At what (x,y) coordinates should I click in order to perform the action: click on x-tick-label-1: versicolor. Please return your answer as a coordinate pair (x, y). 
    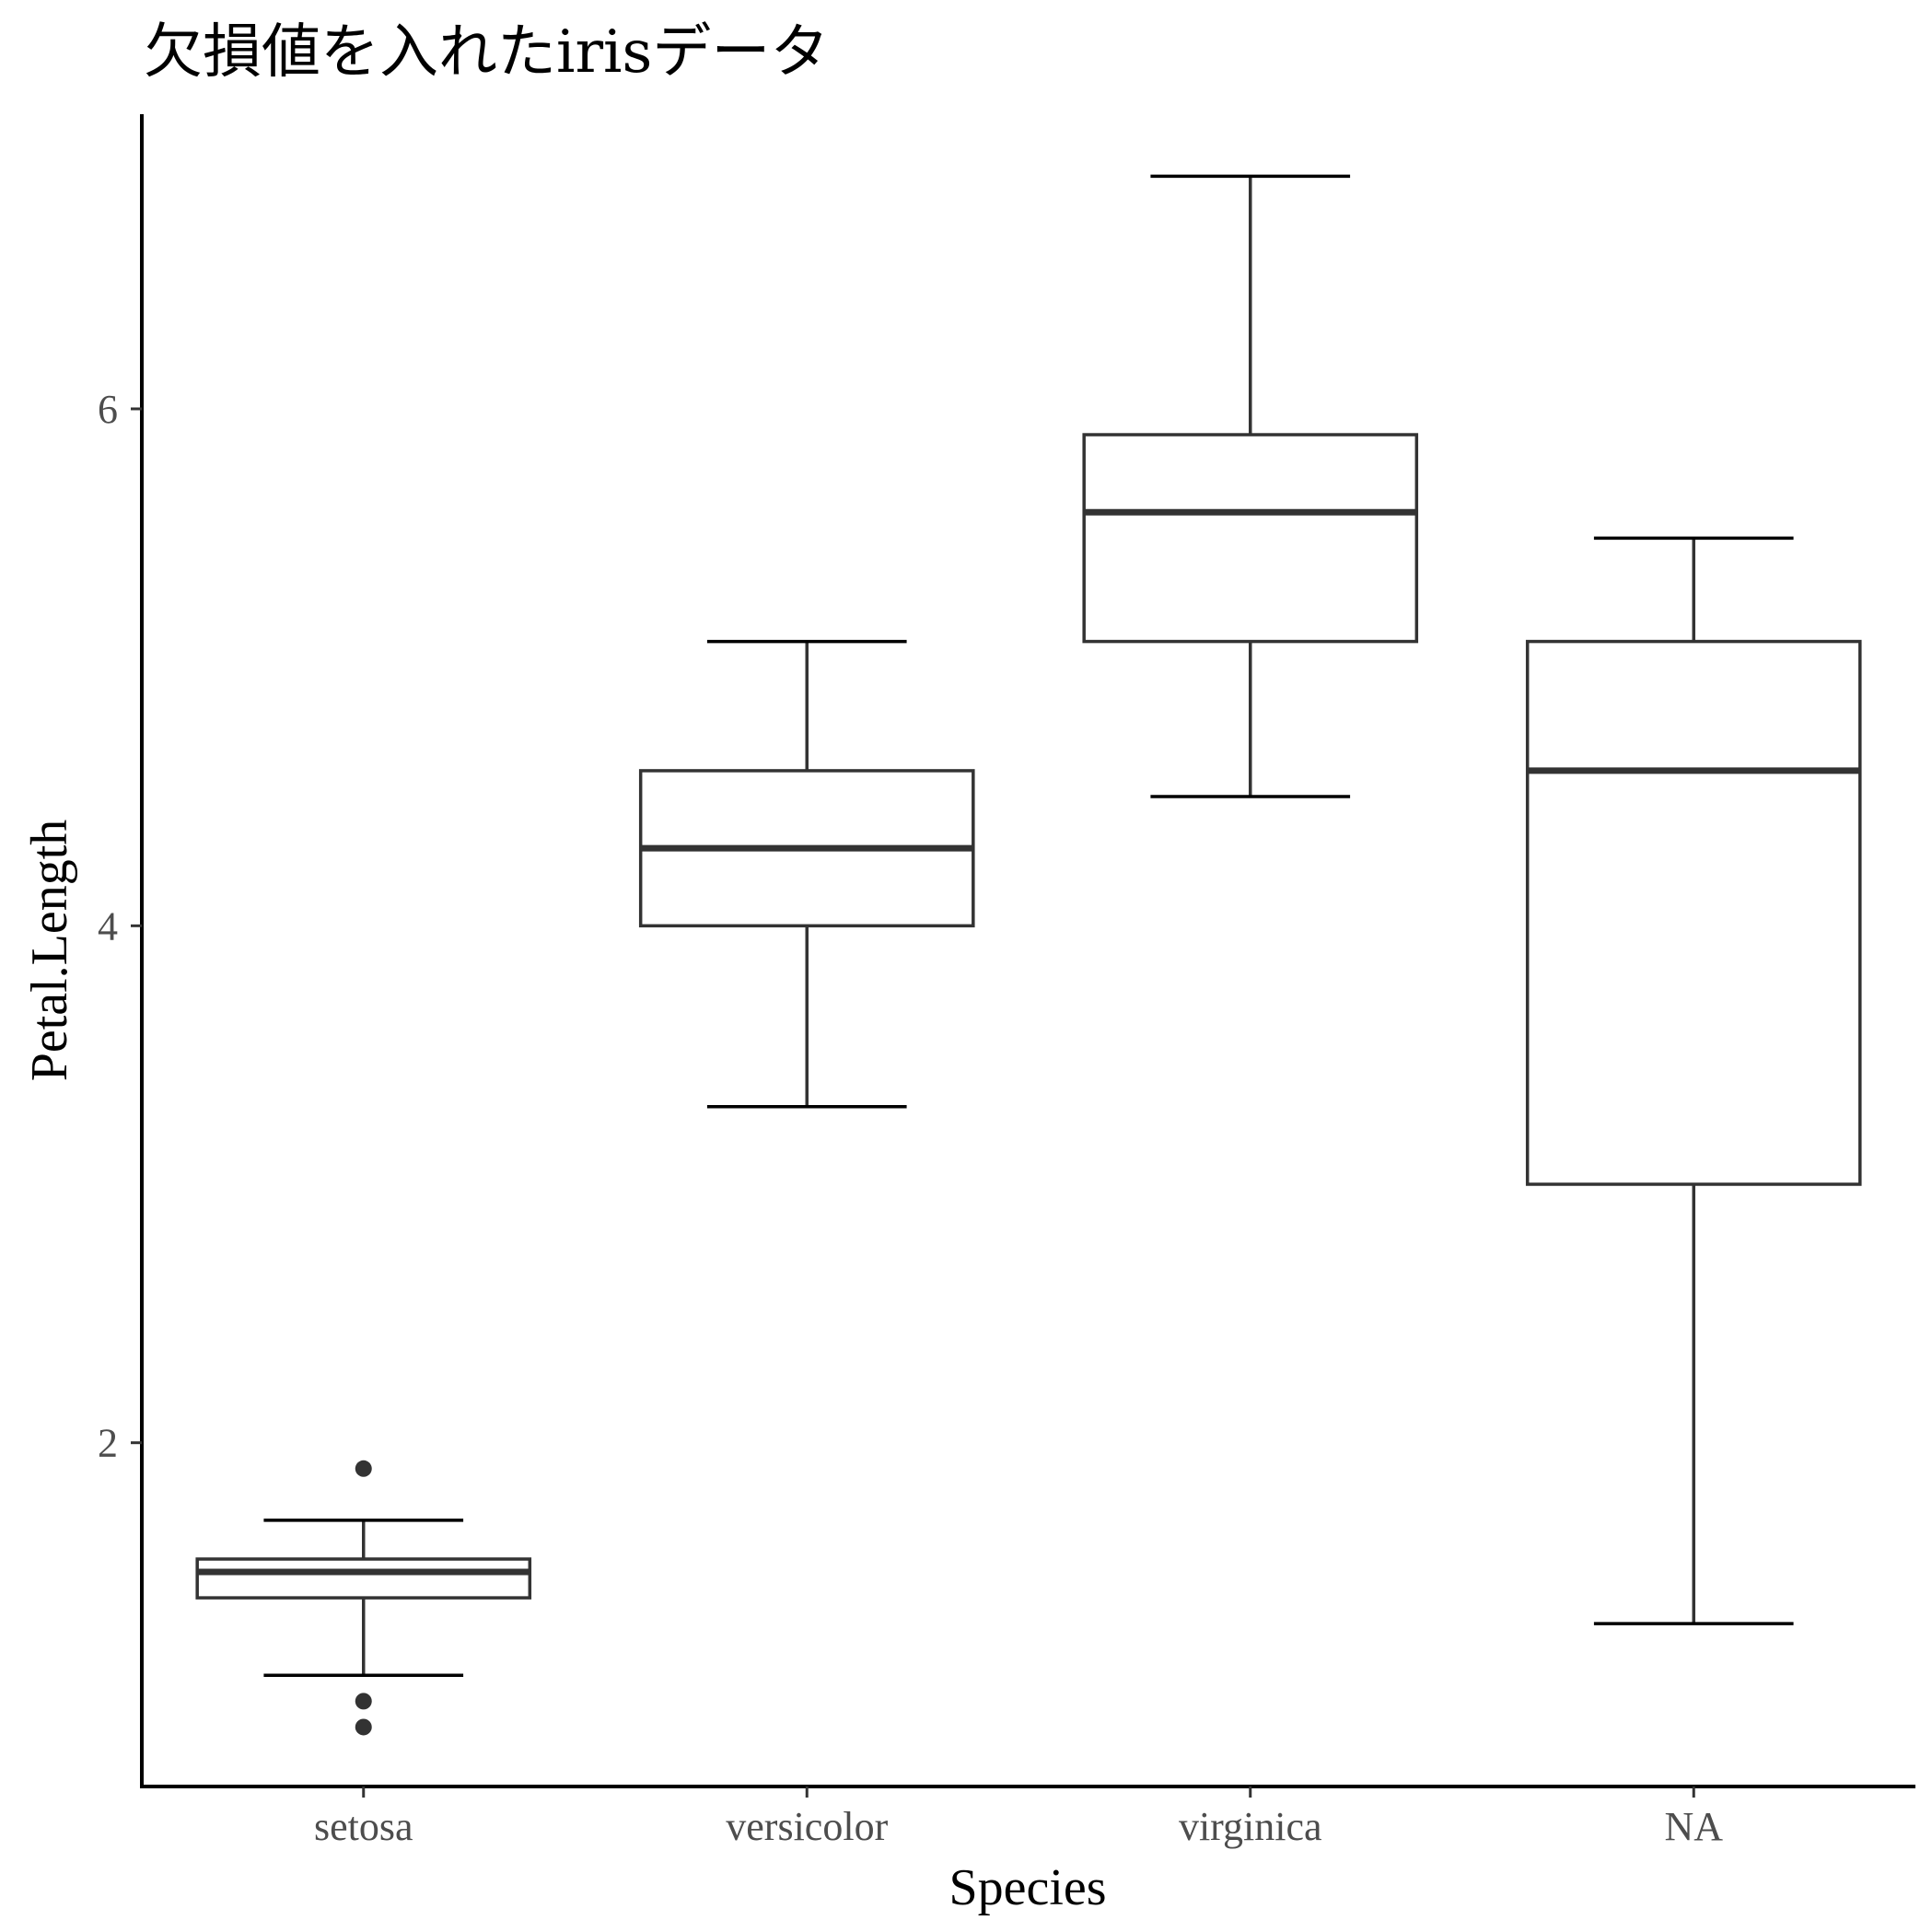
    Looking at the image, I should click on (807, 1826).